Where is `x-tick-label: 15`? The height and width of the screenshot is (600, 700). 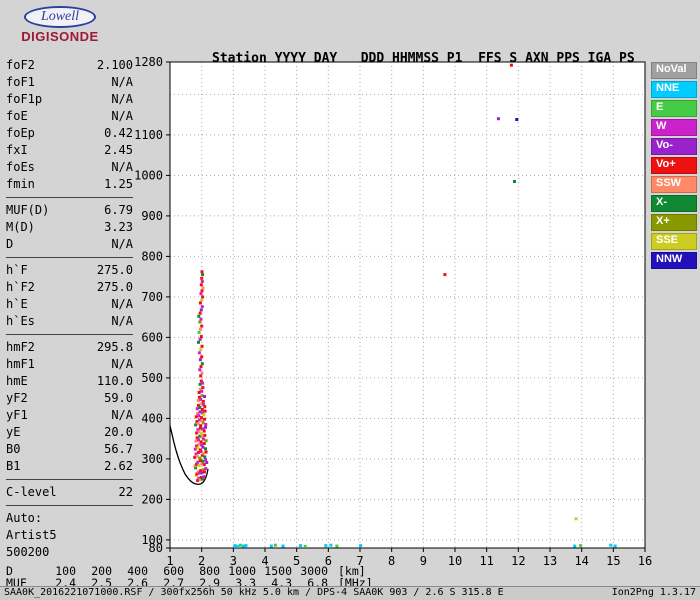
x-tick-label: 15 is located at coordinates (613, 561).